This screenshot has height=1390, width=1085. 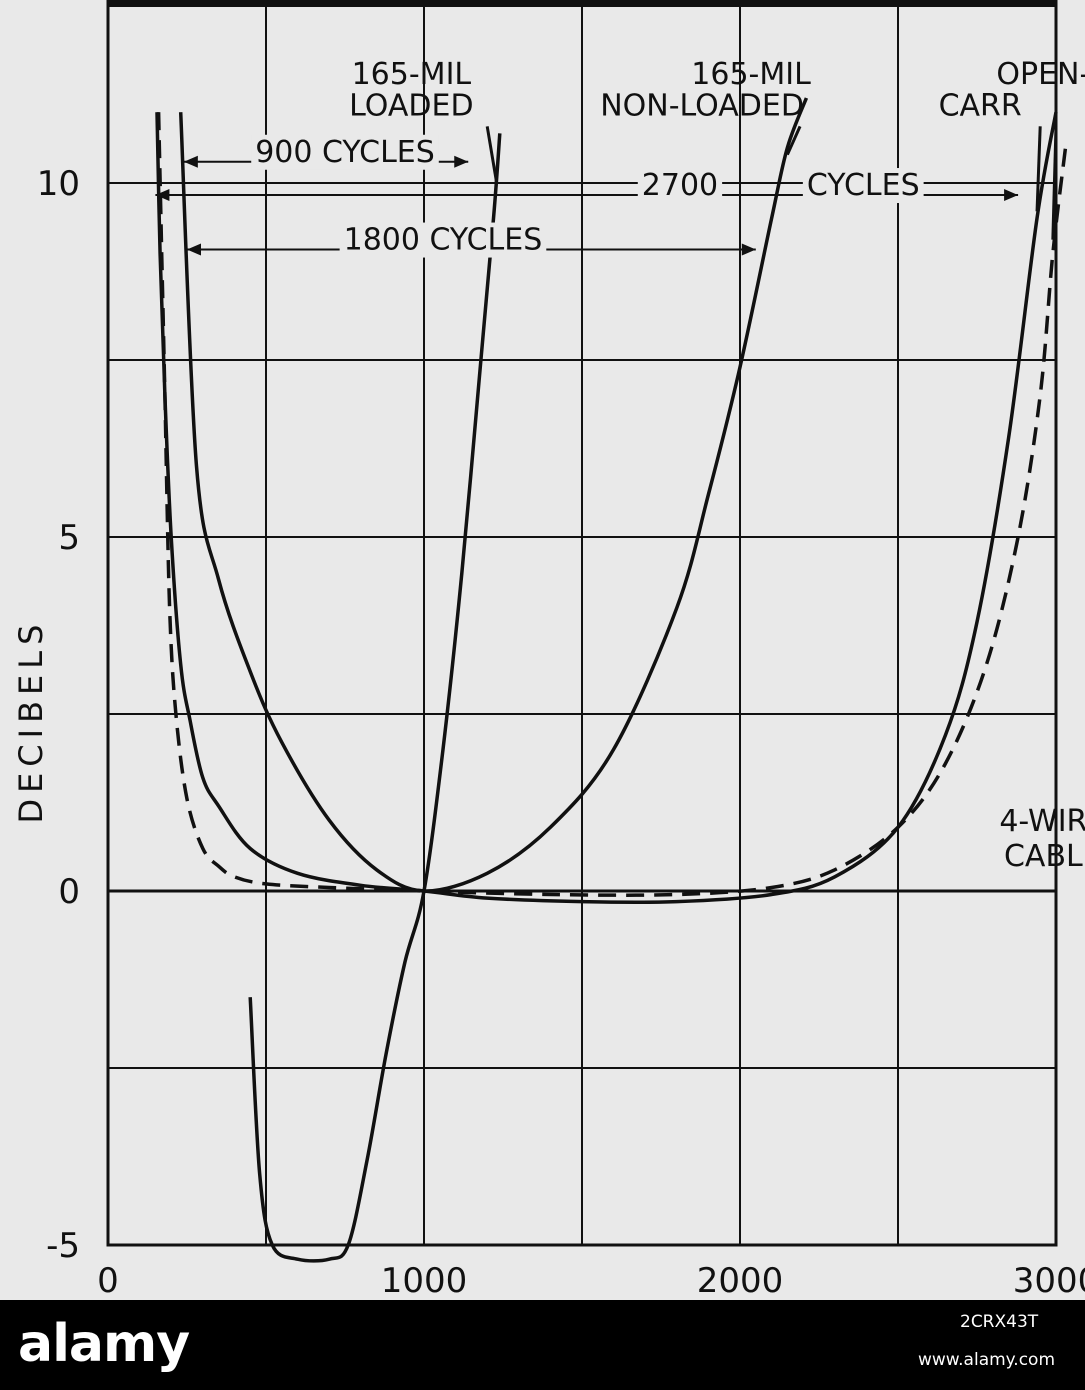 I want to click on image-id-label: 2CRX43T, so click(x=999, y=1322).